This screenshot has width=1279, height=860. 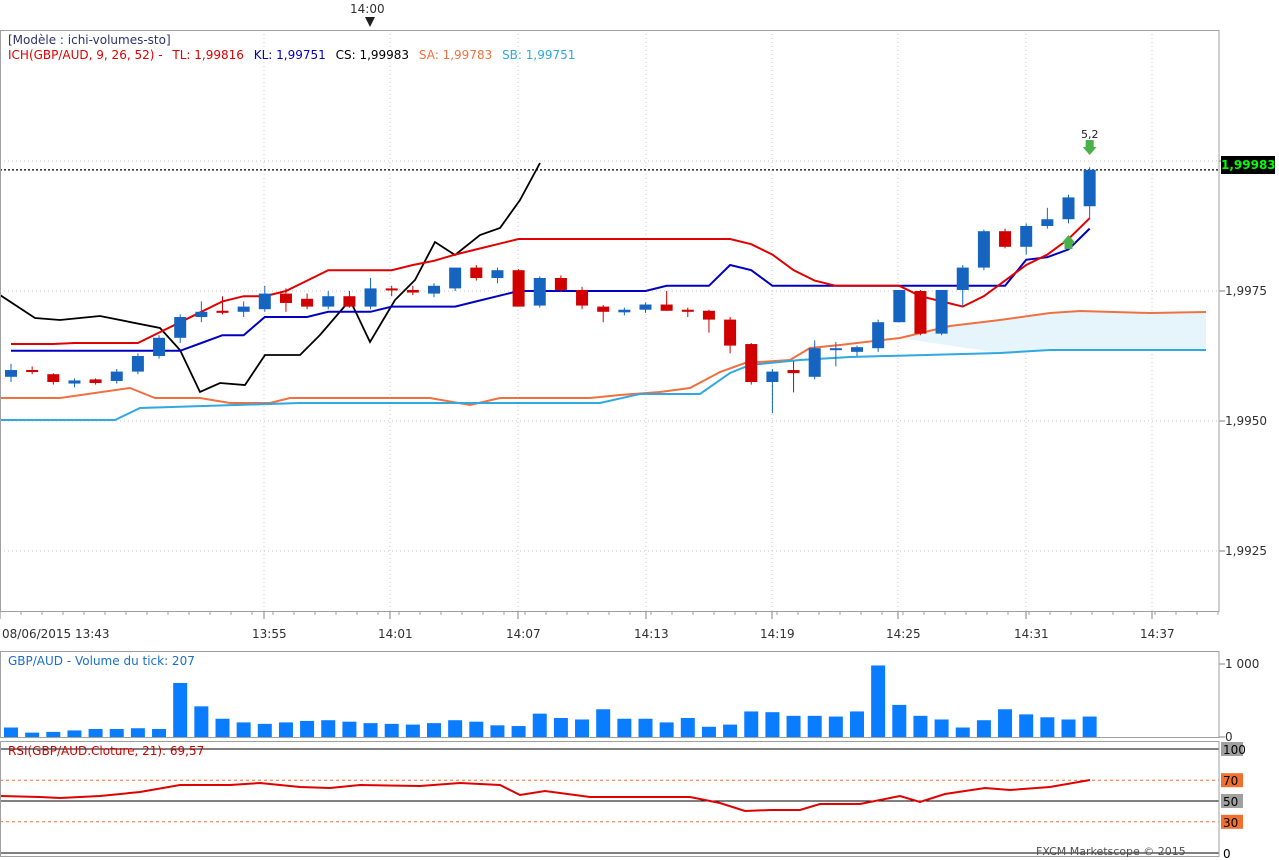 I want to click on time-marker-icon, so click(x=370, y=22).